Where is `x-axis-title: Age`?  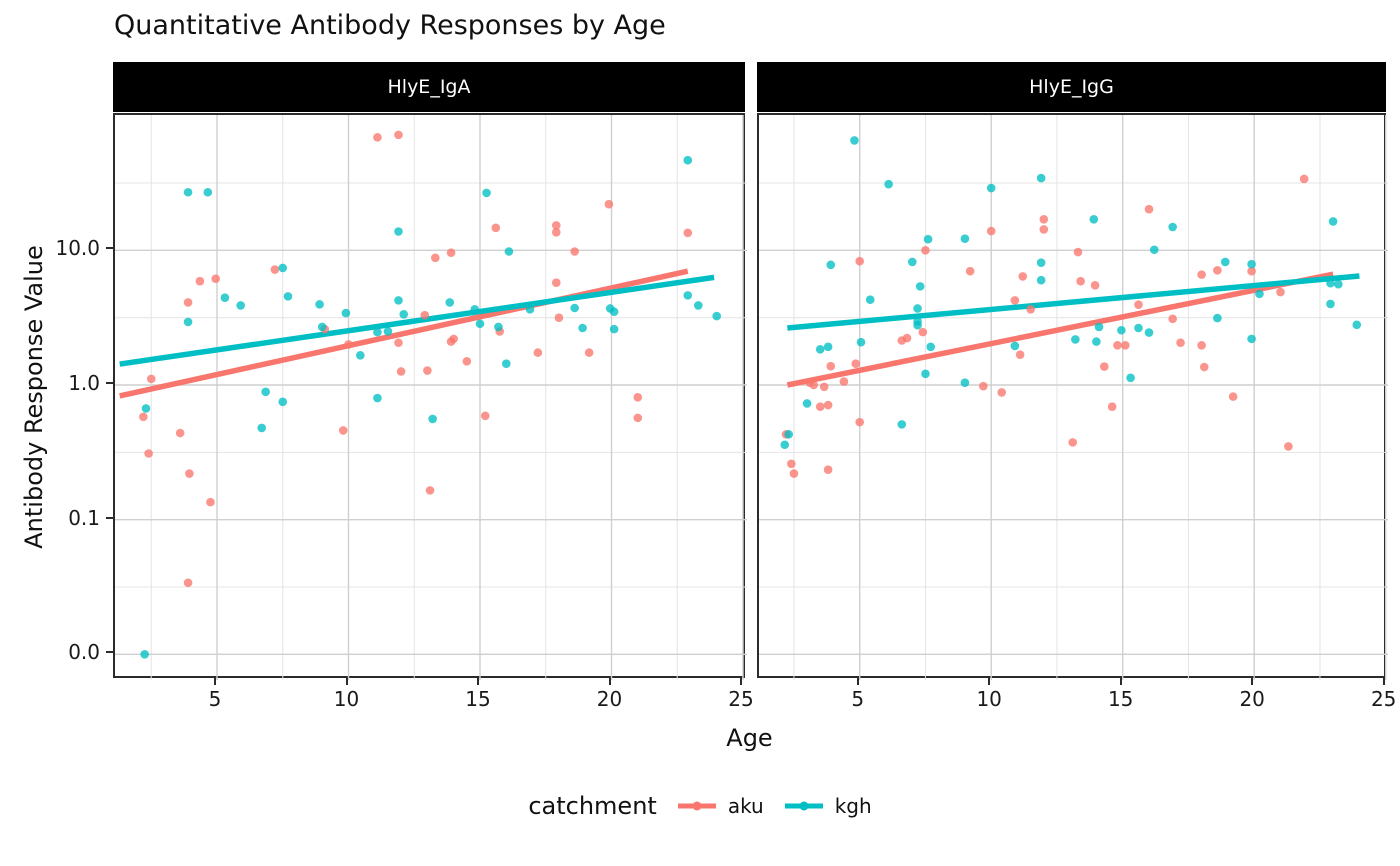
x-axis-title: Age is located at coordinates (749, 738).